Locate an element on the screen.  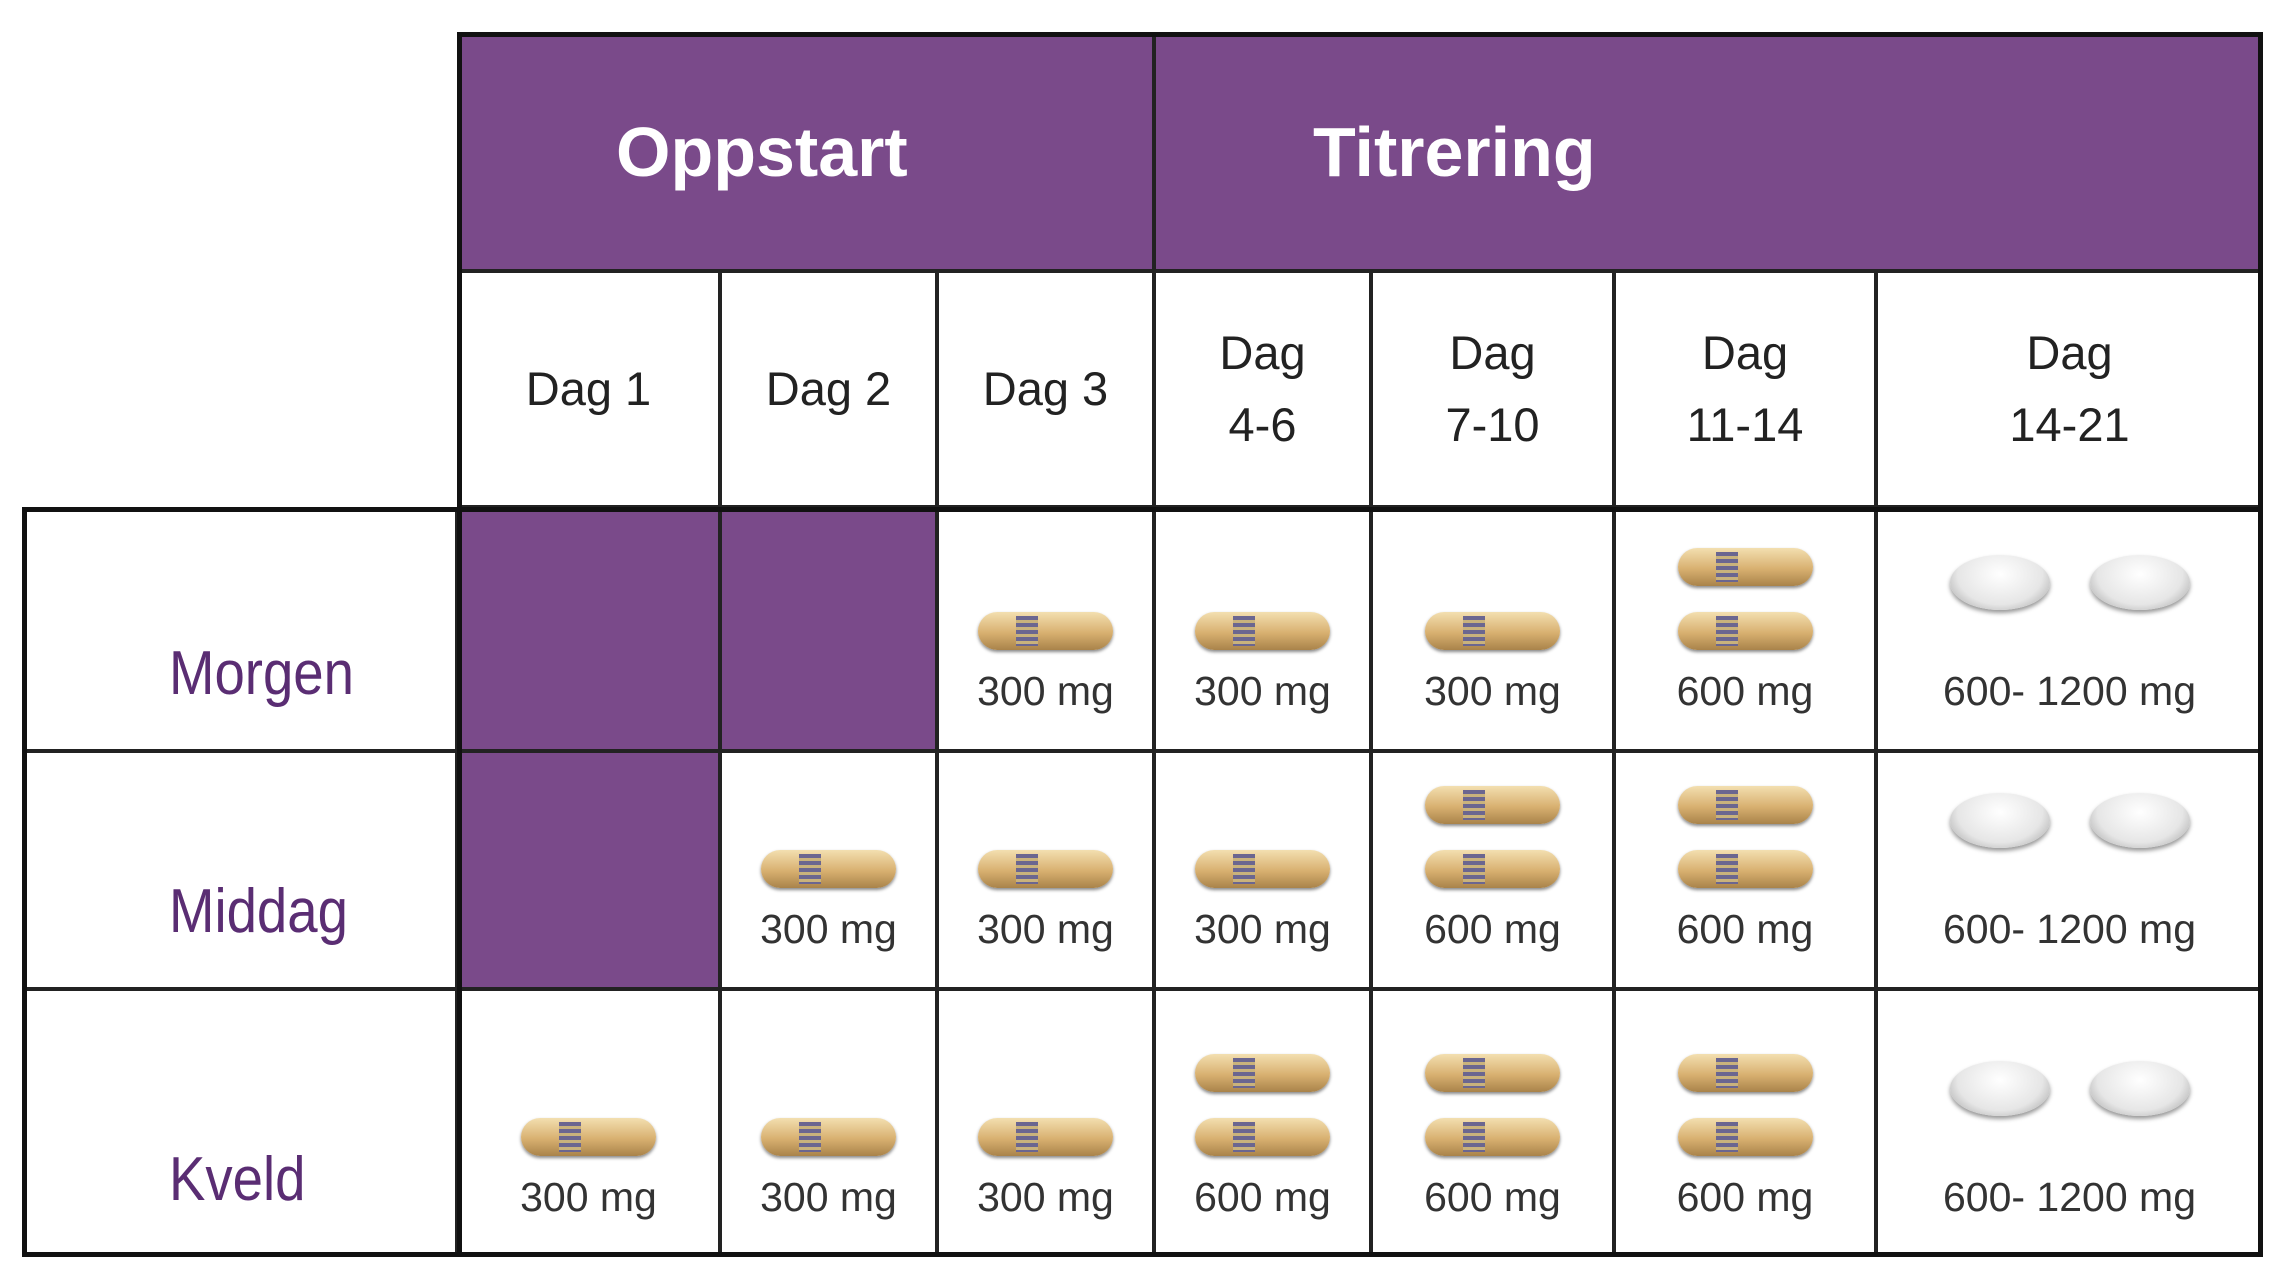
row-title: Middag is located at coordinates (258, 911).